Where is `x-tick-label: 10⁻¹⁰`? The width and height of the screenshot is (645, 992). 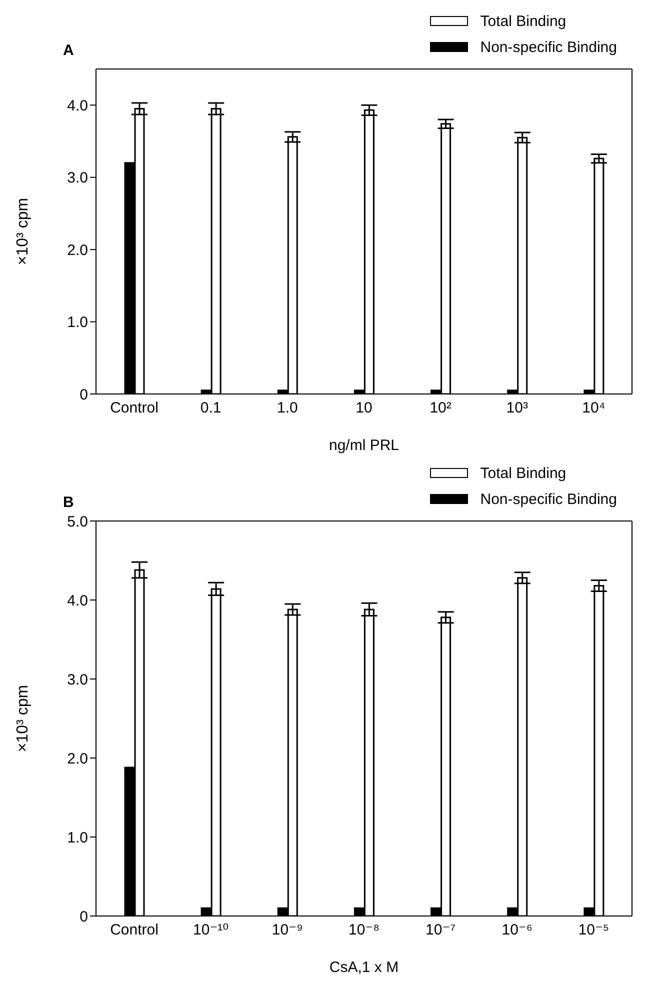
x-tick-label: 10⁻¹⁰ is located at coordinates (211, 930).